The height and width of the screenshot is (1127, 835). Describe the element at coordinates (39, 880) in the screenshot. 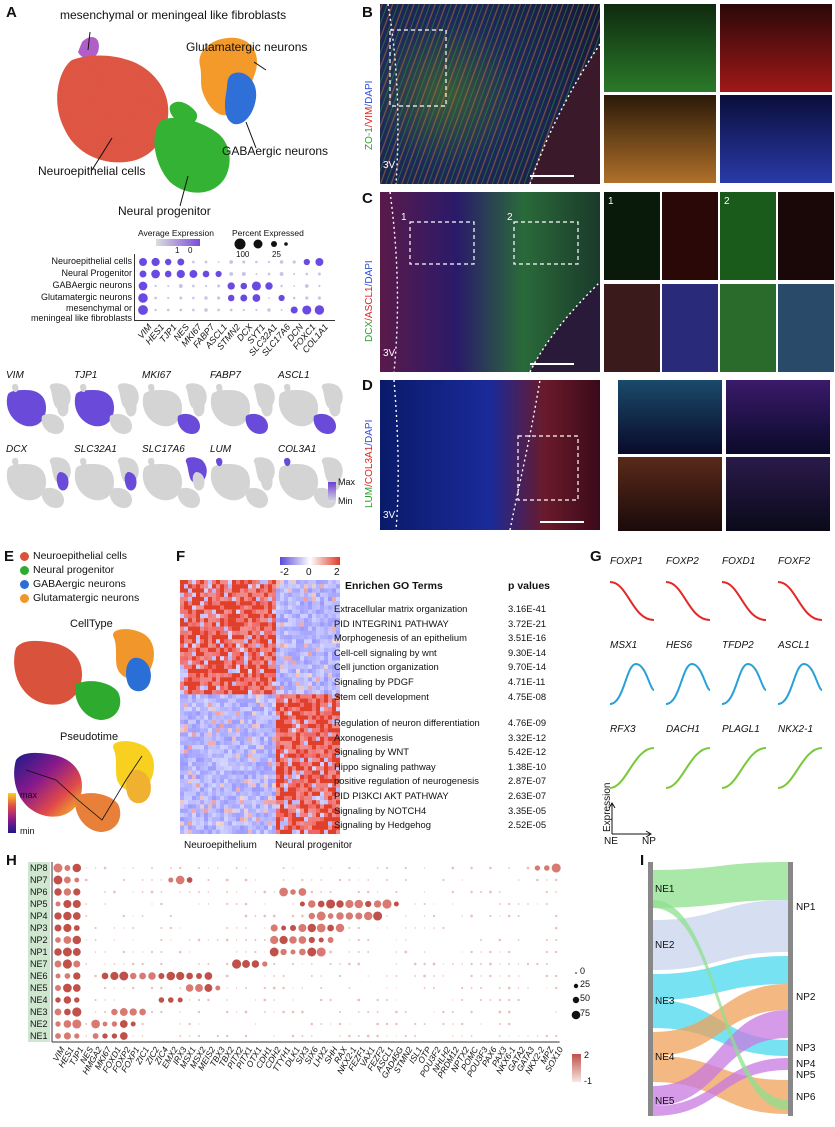

I see `dotplot-h-row-label: NP7` at that location.